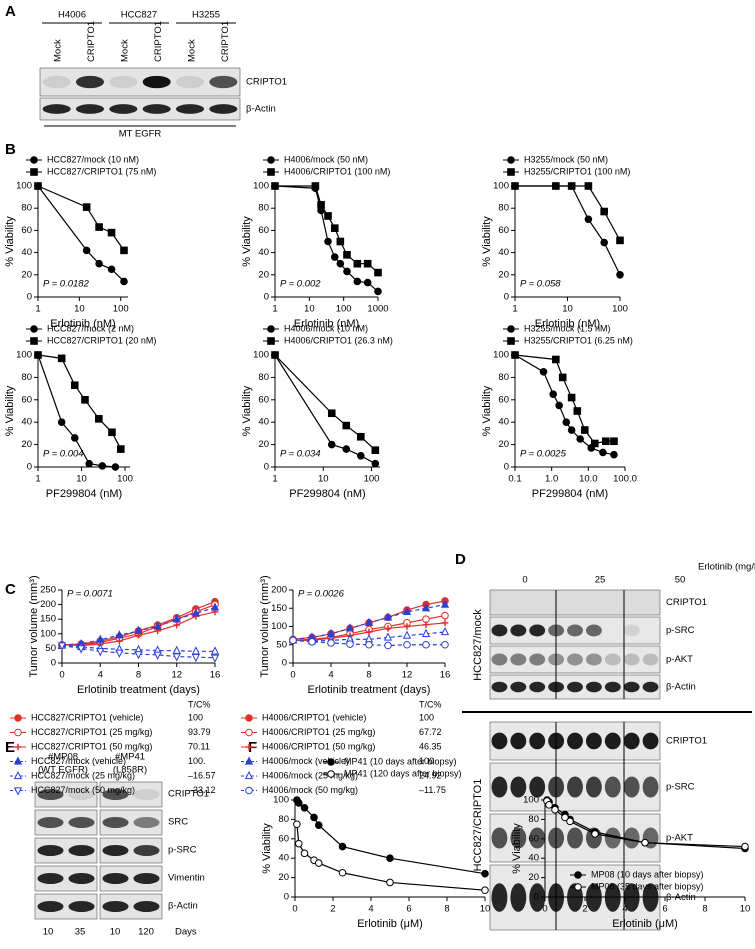 Image resolution: width=755 pixels, height=949 pixels. I want to click on y-tick-label: 80, so click(263, 377).